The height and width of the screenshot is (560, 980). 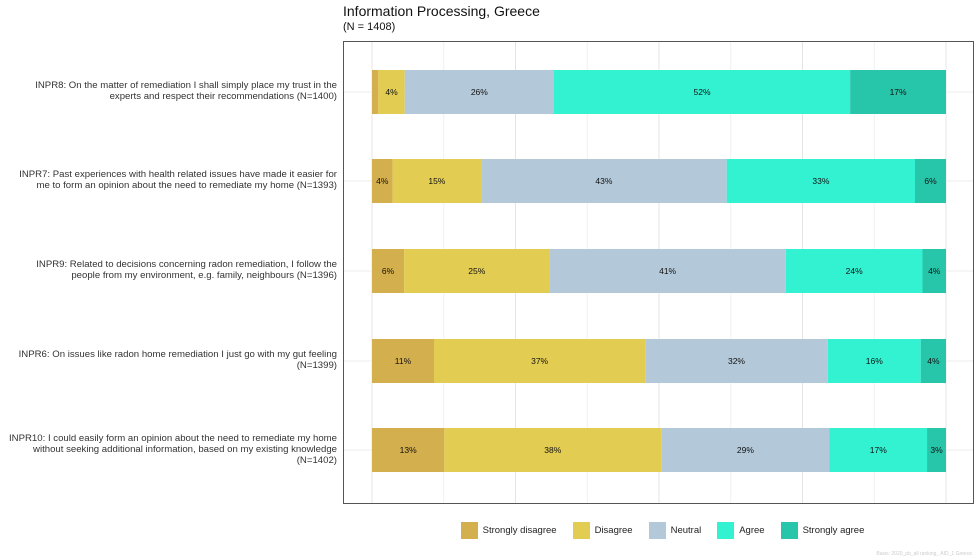 I want to click on legend-label: Agree, so click(x=752, y=530).